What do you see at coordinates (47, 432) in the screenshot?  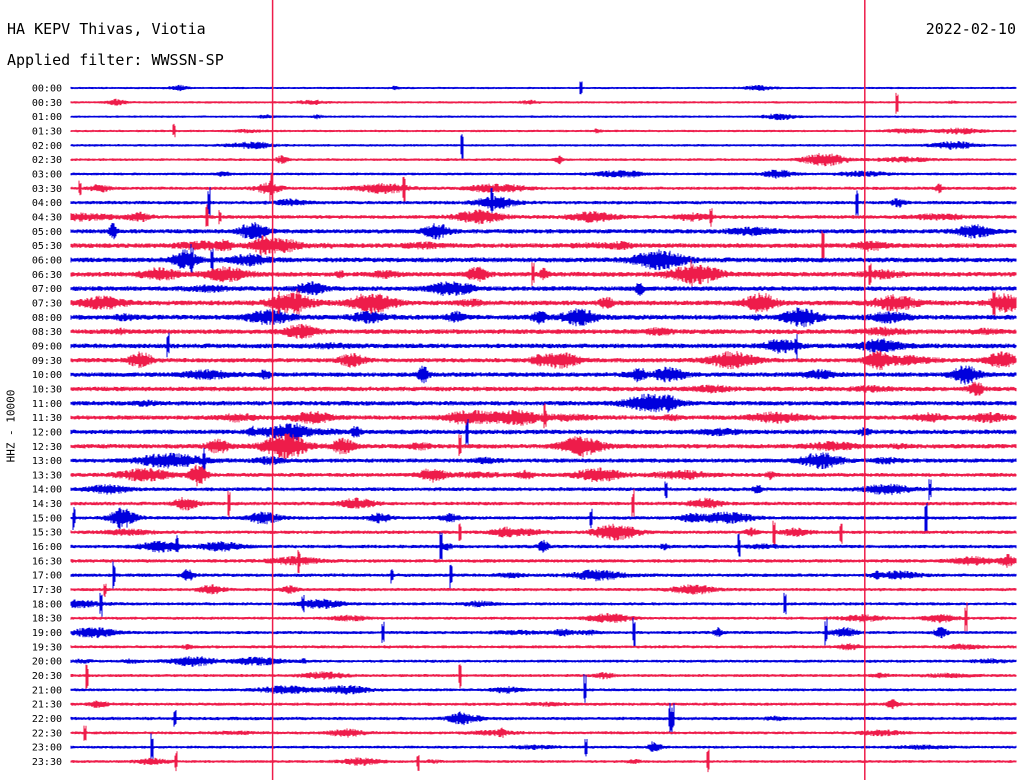 I see `row-label: 12:00` at bounding box center [47, 432].